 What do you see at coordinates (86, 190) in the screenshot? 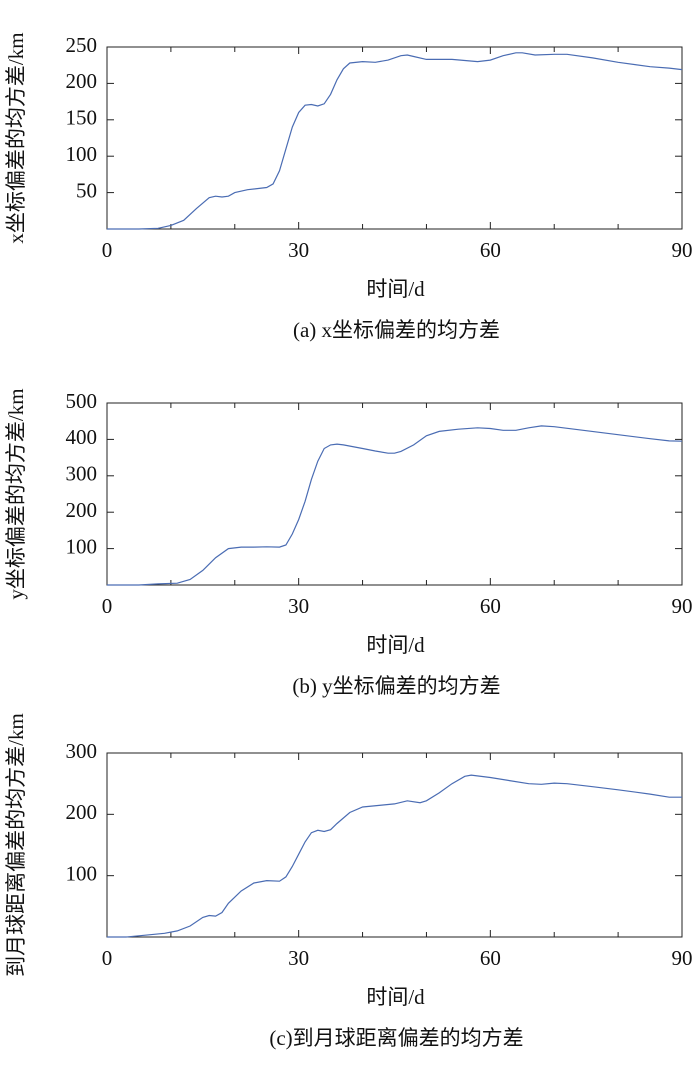
I see `y-tick-label: 50` at bounding box center [86, 190].